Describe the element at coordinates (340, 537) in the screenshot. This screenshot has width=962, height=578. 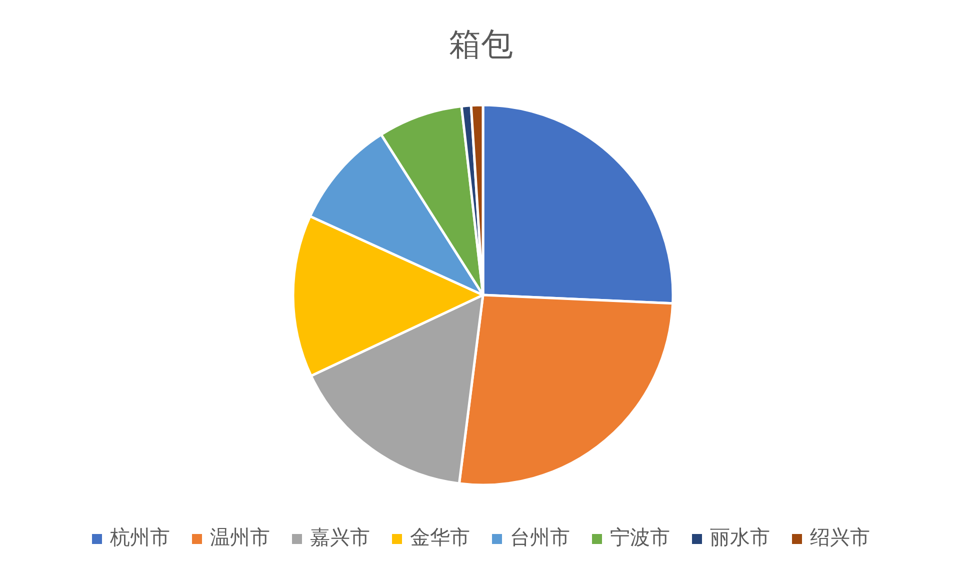
I see `legend-label: 嘉兴市` at that location.